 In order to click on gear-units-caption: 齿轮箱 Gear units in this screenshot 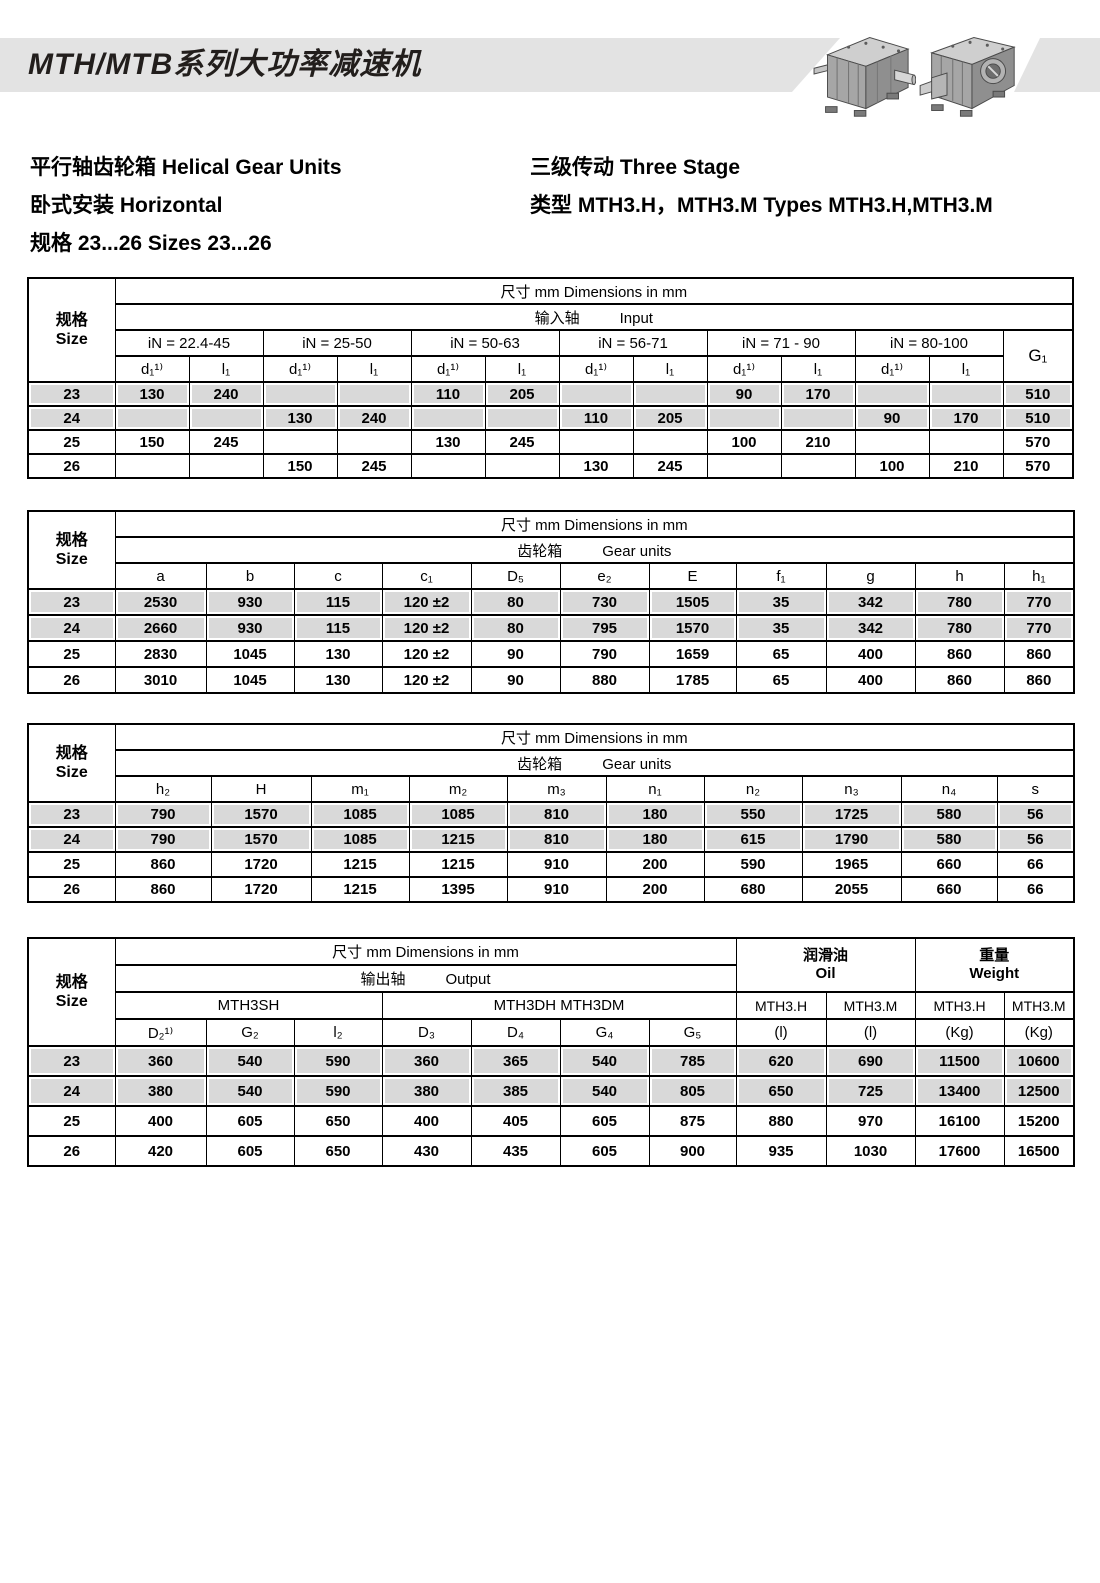, I will do `click(594, 763)`.